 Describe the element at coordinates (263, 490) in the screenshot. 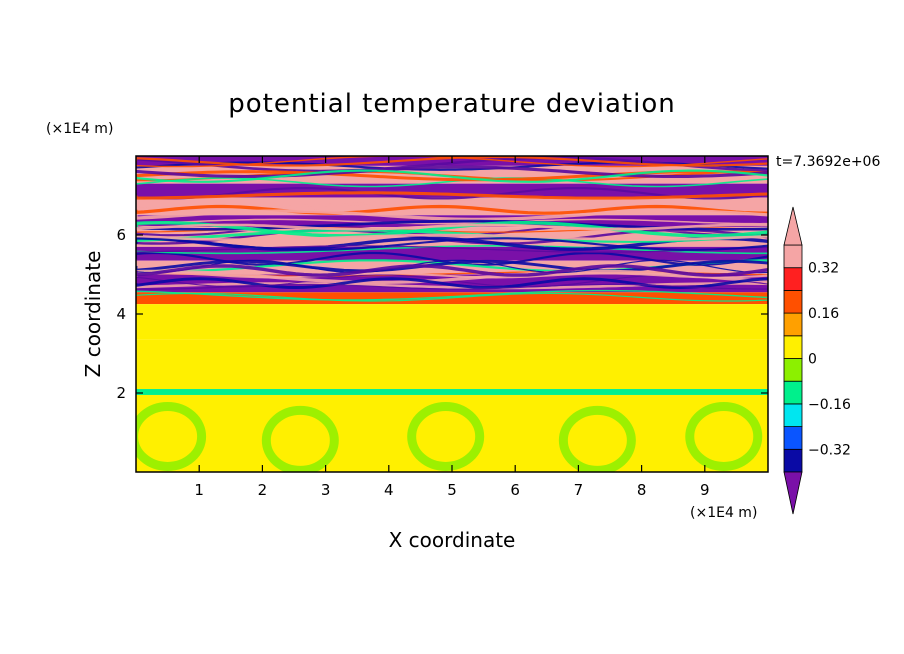

I see `x-tick-label: 2` at that location.